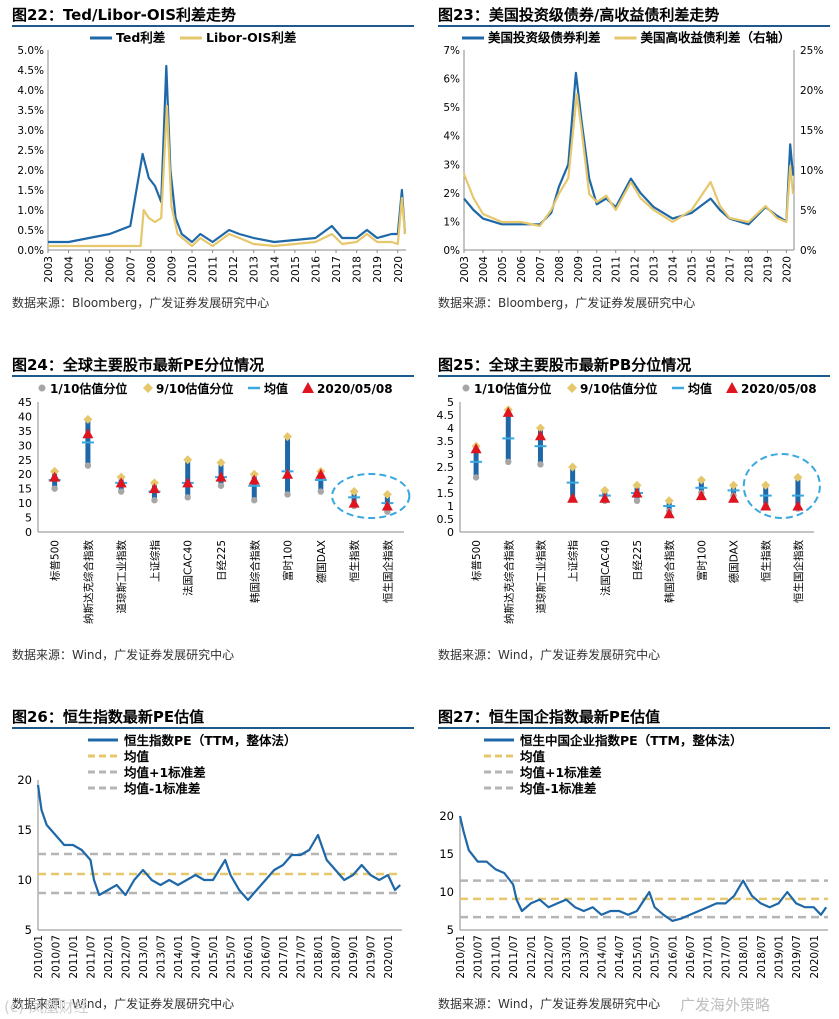  What do you see at coordinates (532, 957) in the screenshot?
I see `x-tick-label: 2012/01` at bounding box center [532, 957].